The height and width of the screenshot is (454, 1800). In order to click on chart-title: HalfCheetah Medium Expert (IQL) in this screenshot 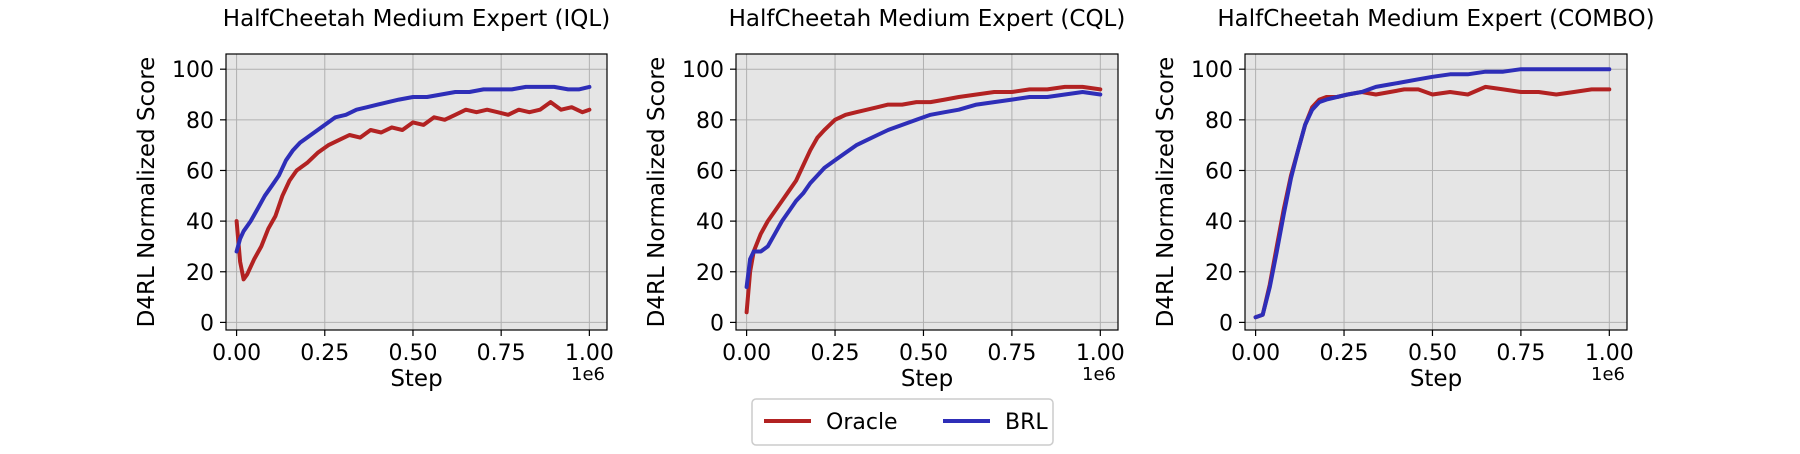, I will do `click(416, 19)`.